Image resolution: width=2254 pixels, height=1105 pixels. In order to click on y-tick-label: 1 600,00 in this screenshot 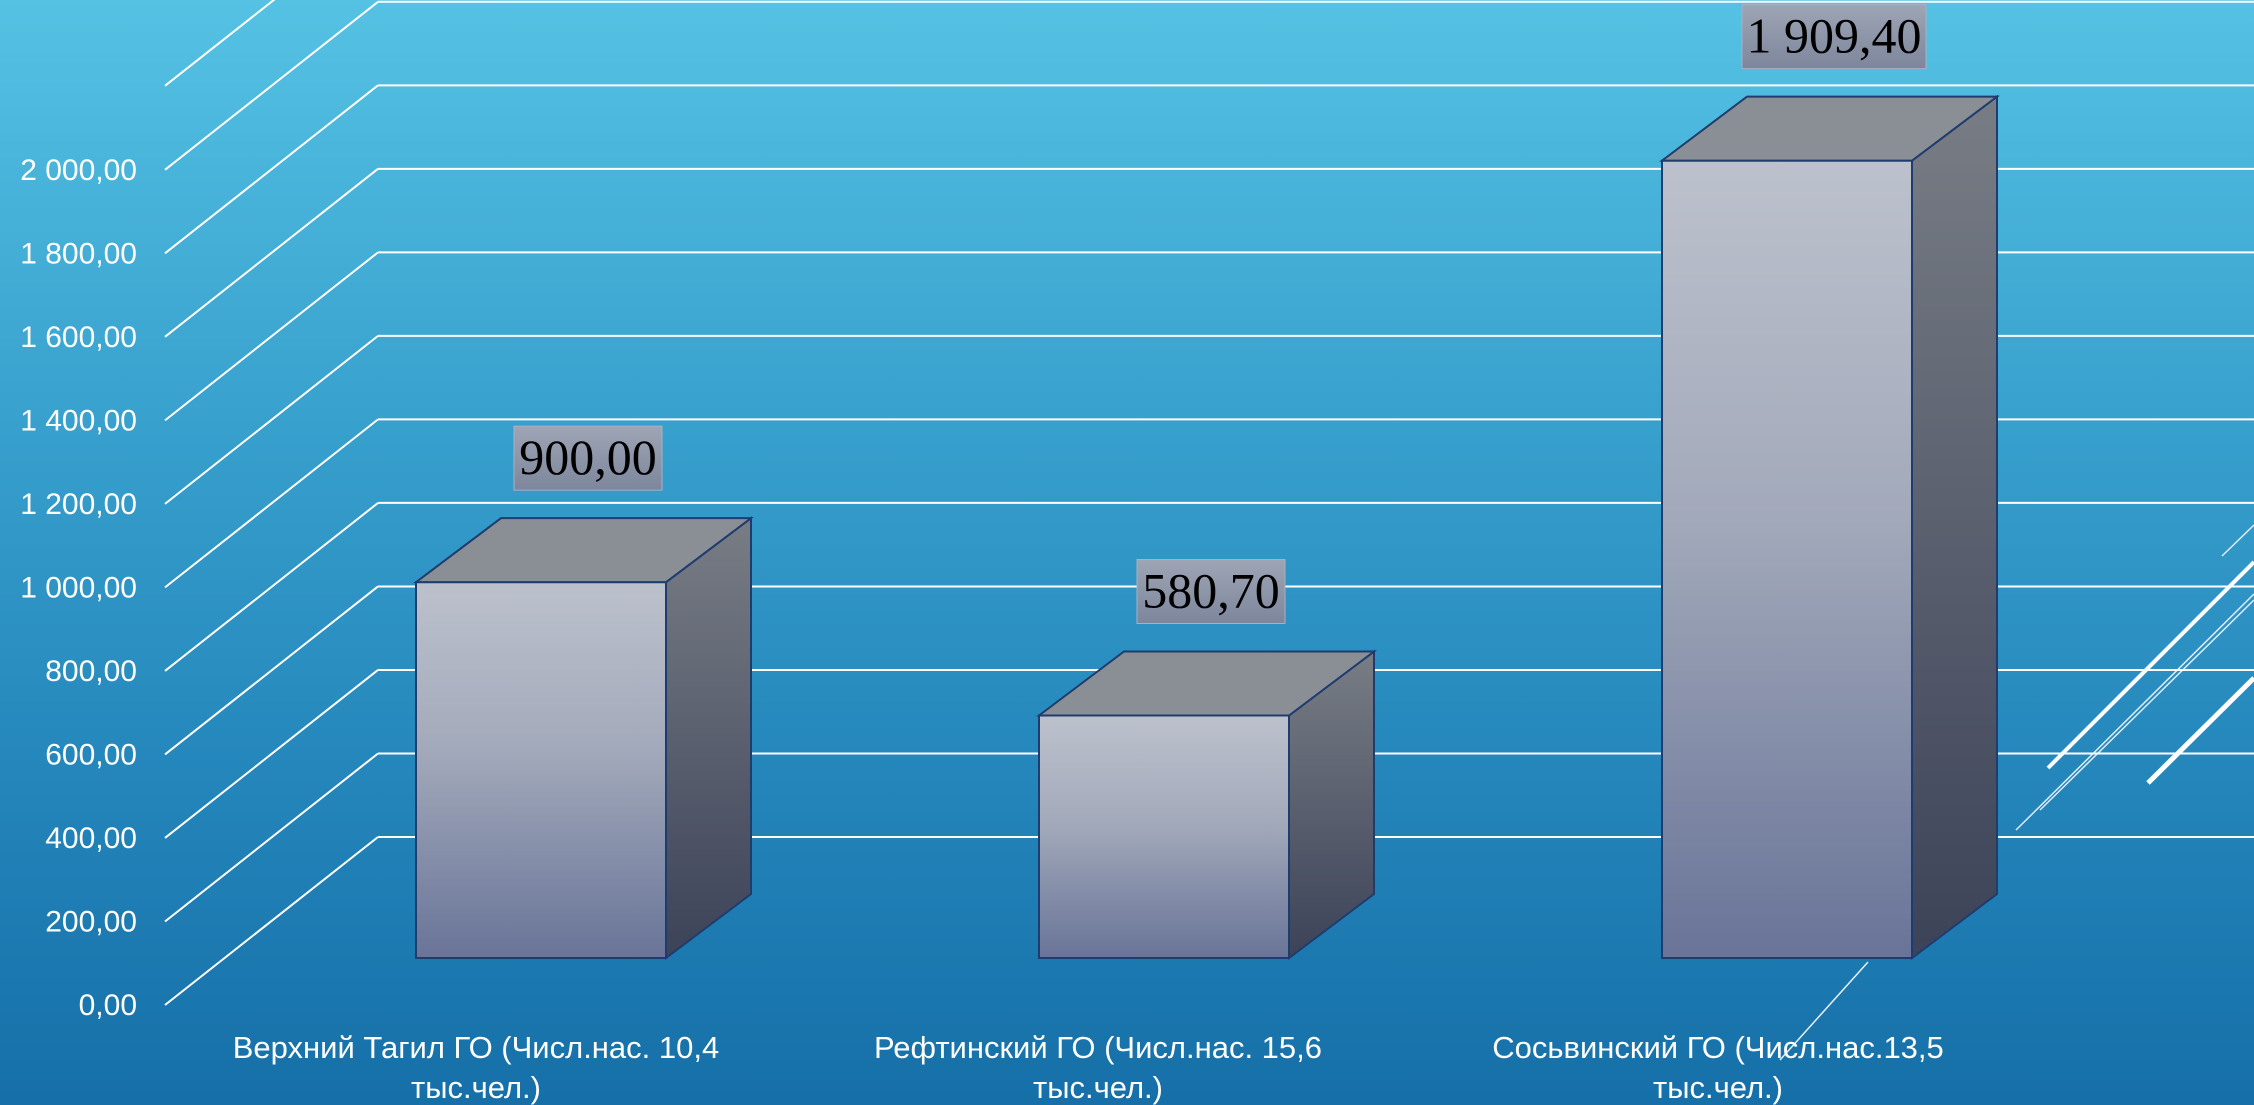, I will do `click(78, 337)`.